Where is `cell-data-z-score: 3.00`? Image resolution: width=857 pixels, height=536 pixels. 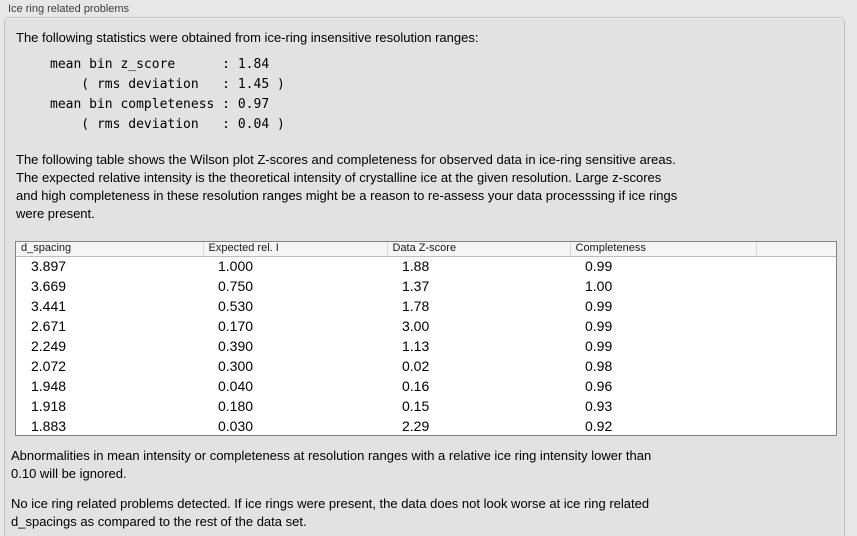
cell-data-z-score: 3.00 is located at coordinates (416, 326).